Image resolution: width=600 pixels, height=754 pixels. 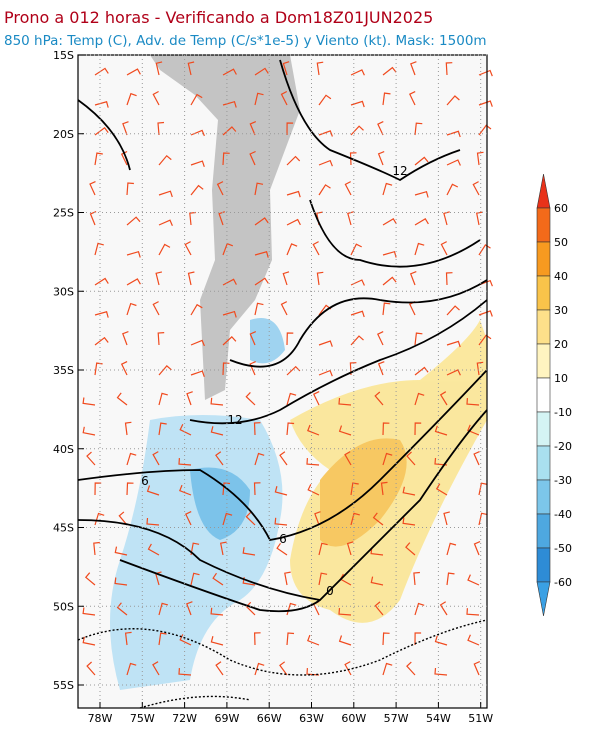 I want to click on colorbar-label: 60, so click(x=561, y=208).